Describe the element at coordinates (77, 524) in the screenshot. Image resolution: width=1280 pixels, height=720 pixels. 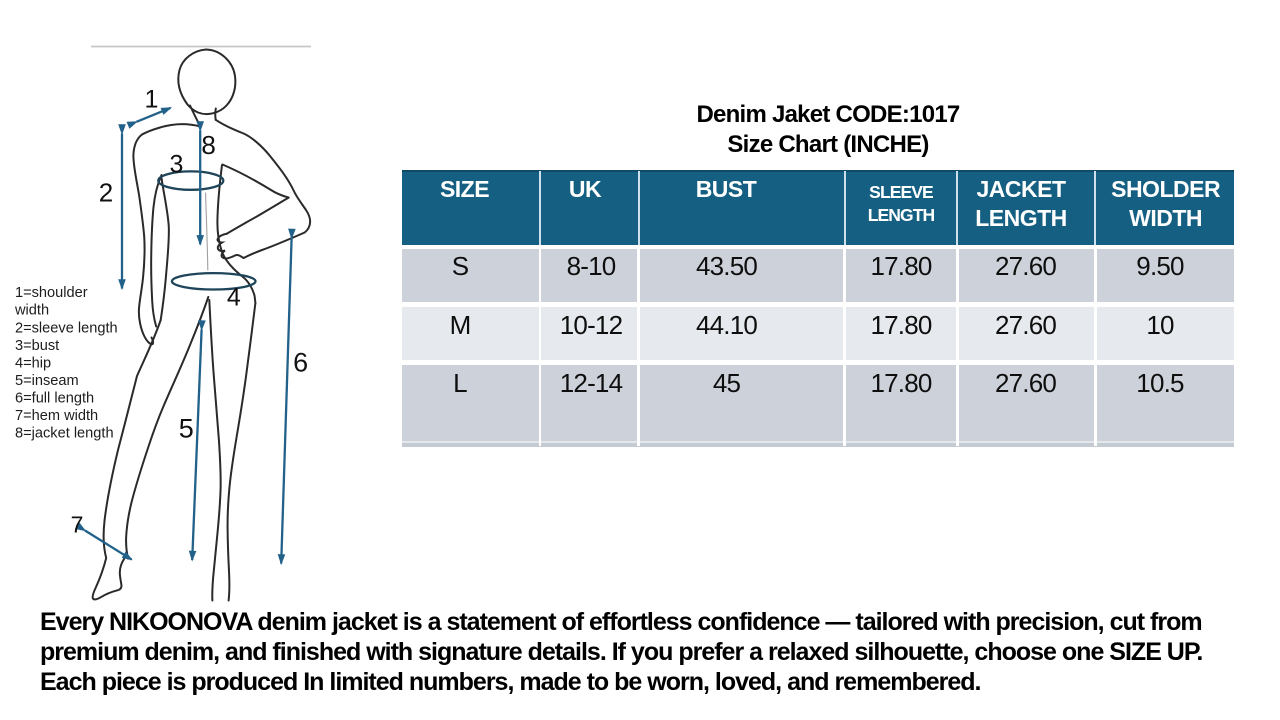
I see `svg-text: 7` at that location.